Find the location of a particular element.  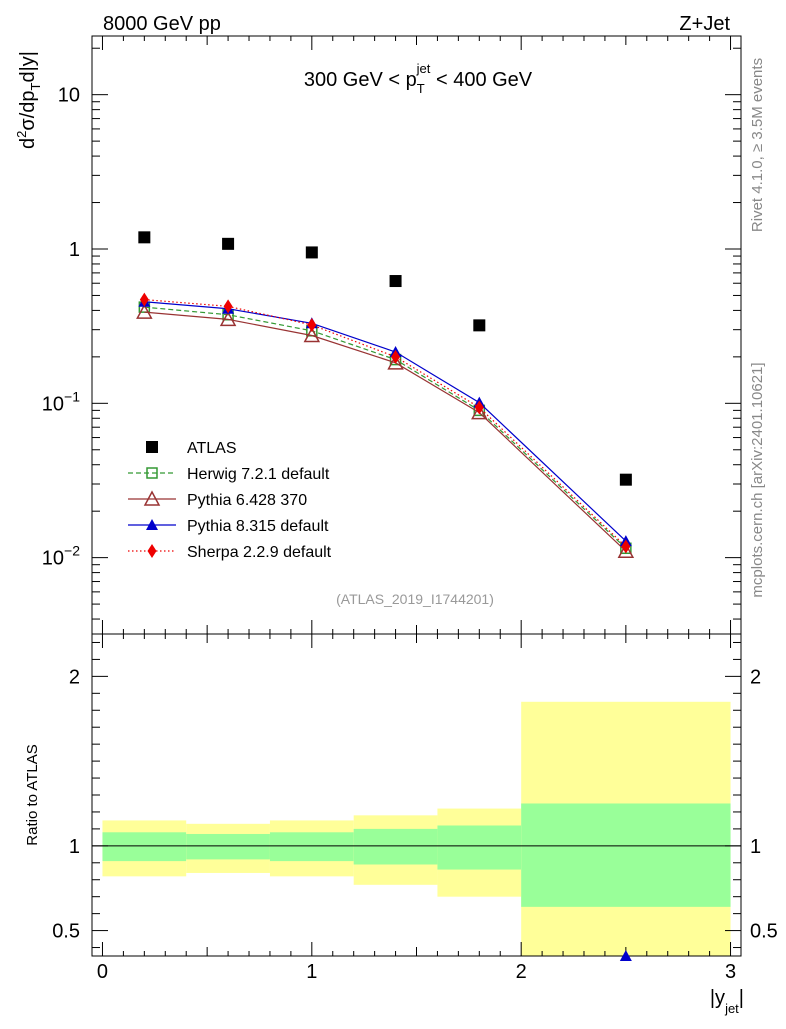

analysis-id-watermark: (ATLAS_2019_I1744201) is located at coordinates (415, 599).